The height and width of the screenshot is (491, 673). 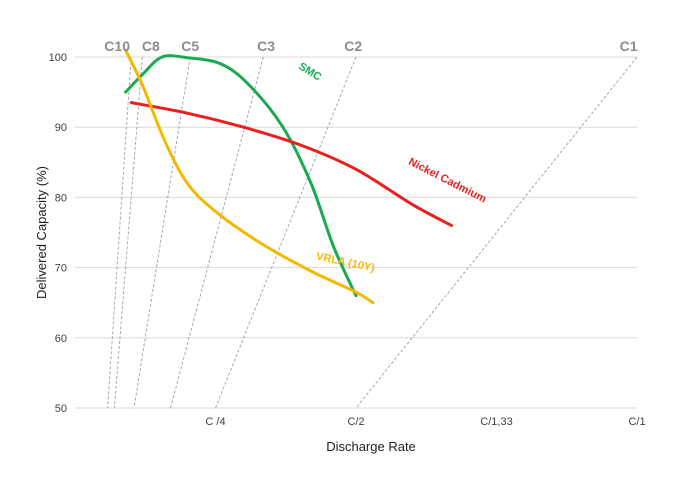 What do you see at coordinates (61, 409) in the screenshot?
I see `y-tick-label: 50` at bounding box center [61, 409].